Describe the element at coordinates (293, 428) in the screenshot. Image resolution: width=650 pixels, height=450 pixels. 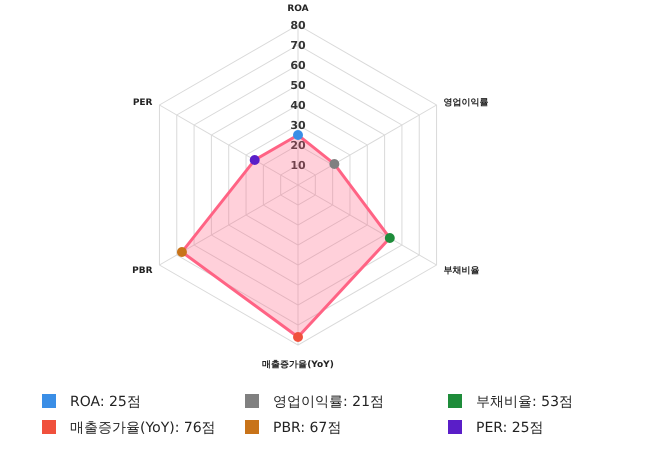
I see `legend-item: PBR: 67점` at that location.